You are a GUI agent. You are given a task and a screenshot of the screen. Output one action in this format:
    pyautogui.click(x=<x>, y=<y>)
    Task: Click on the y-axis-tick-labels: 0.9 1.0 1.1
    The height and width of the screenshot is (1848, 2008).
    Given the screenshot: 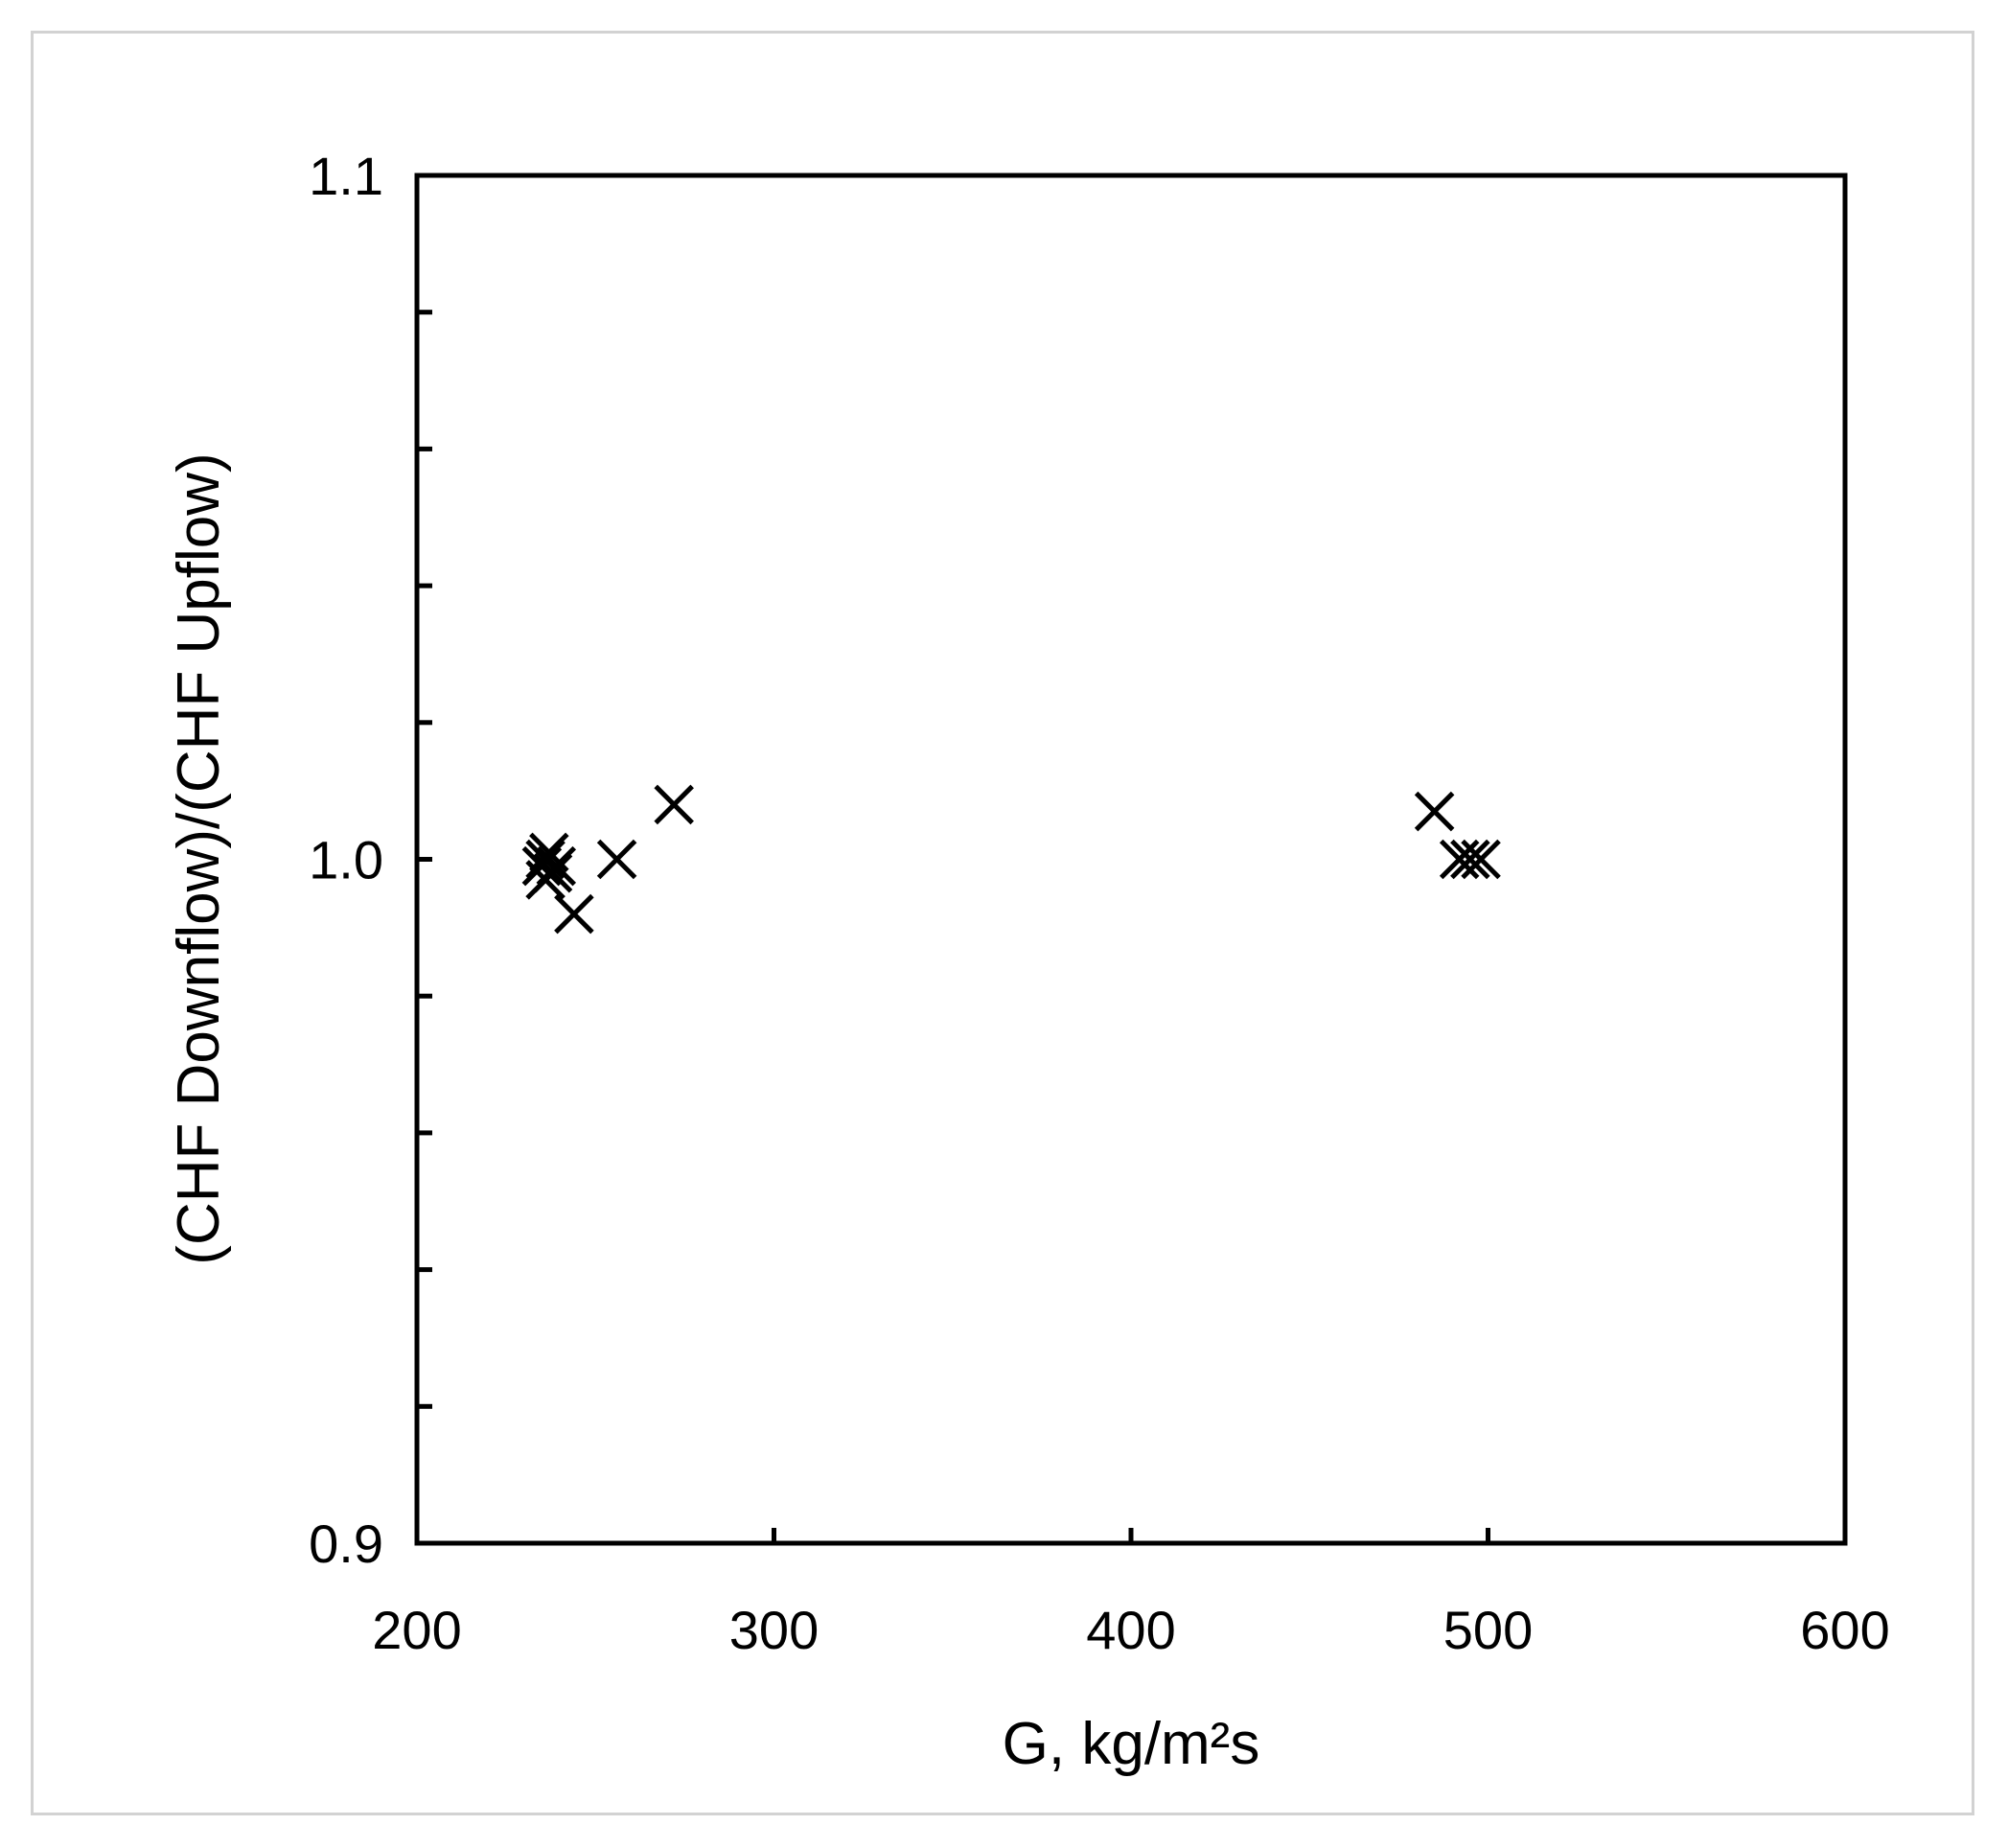 What is the action you would take?
    pyautogui.click(x=346, y=860)
    